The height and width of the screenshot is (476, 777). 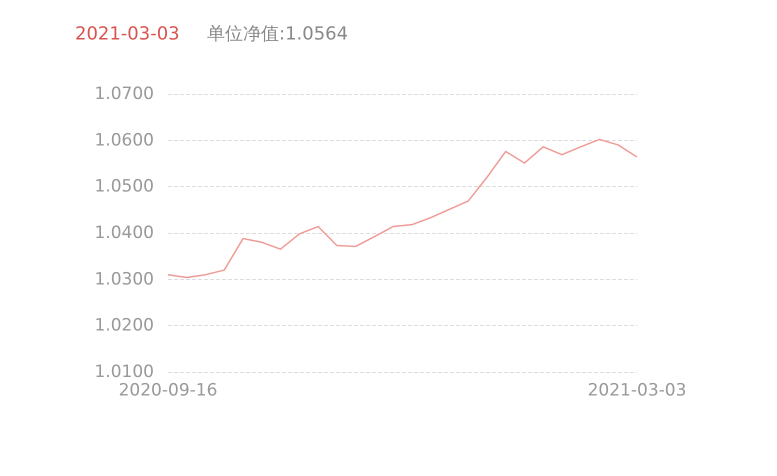 I want to click on y-tick-label: 1.0100, so click(x=124, y=372).